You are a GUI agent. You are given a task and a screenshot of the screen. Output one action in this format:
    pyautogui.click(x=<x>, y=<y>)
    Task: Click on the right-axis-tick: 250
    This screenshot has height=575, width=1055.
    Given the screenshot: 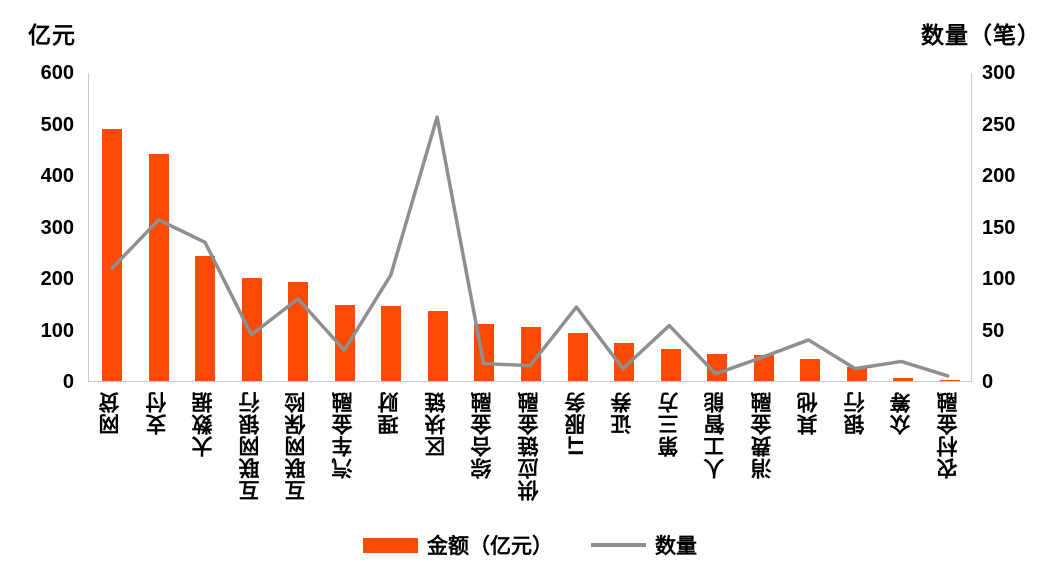 What is the action you would take?
    pyautogui.click(x=999, y=124)
    